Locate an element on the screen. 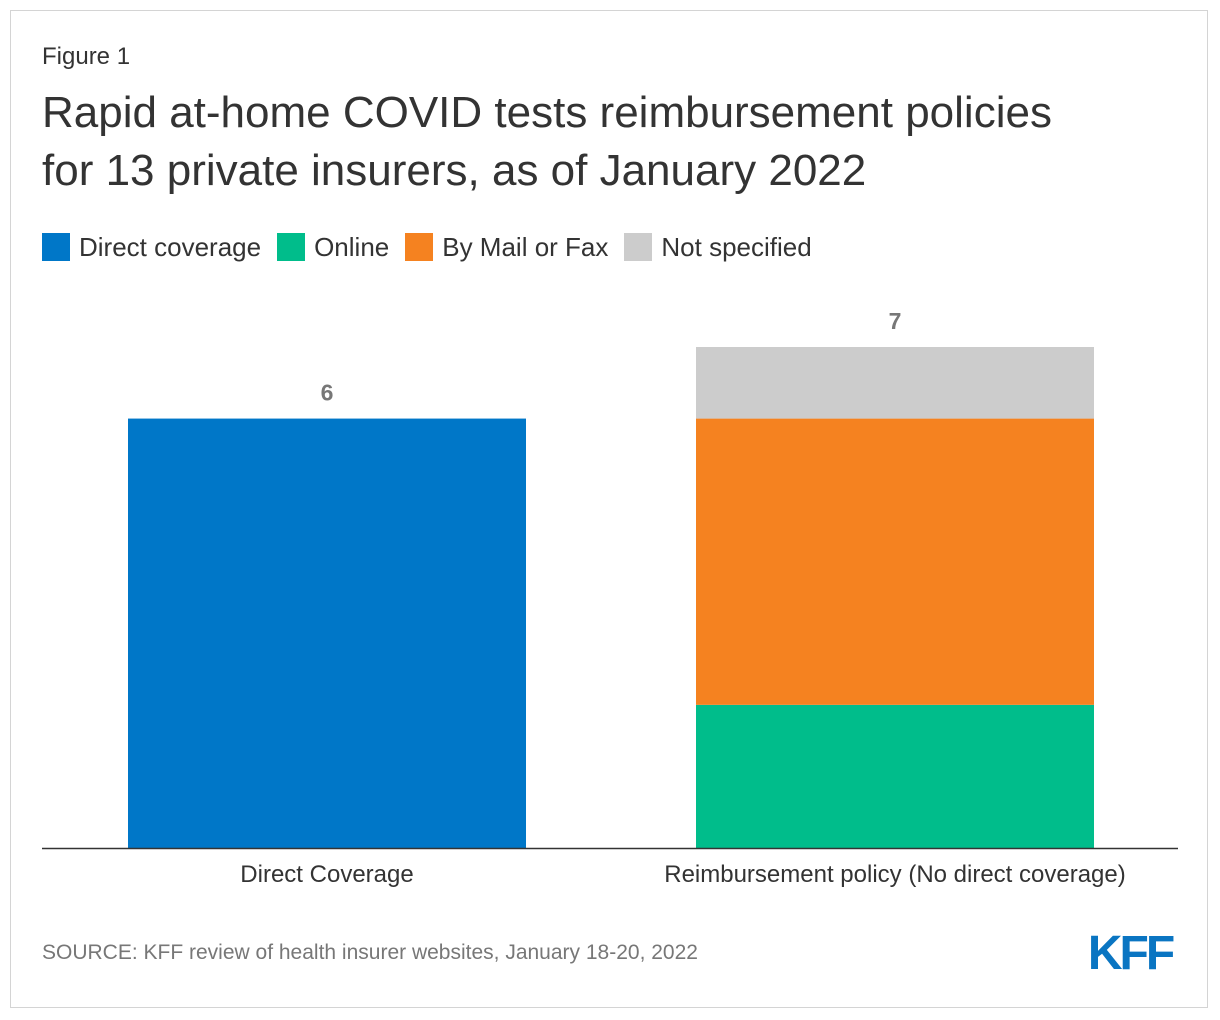  legend-item-1: Online is located at coordinates (333, 247).